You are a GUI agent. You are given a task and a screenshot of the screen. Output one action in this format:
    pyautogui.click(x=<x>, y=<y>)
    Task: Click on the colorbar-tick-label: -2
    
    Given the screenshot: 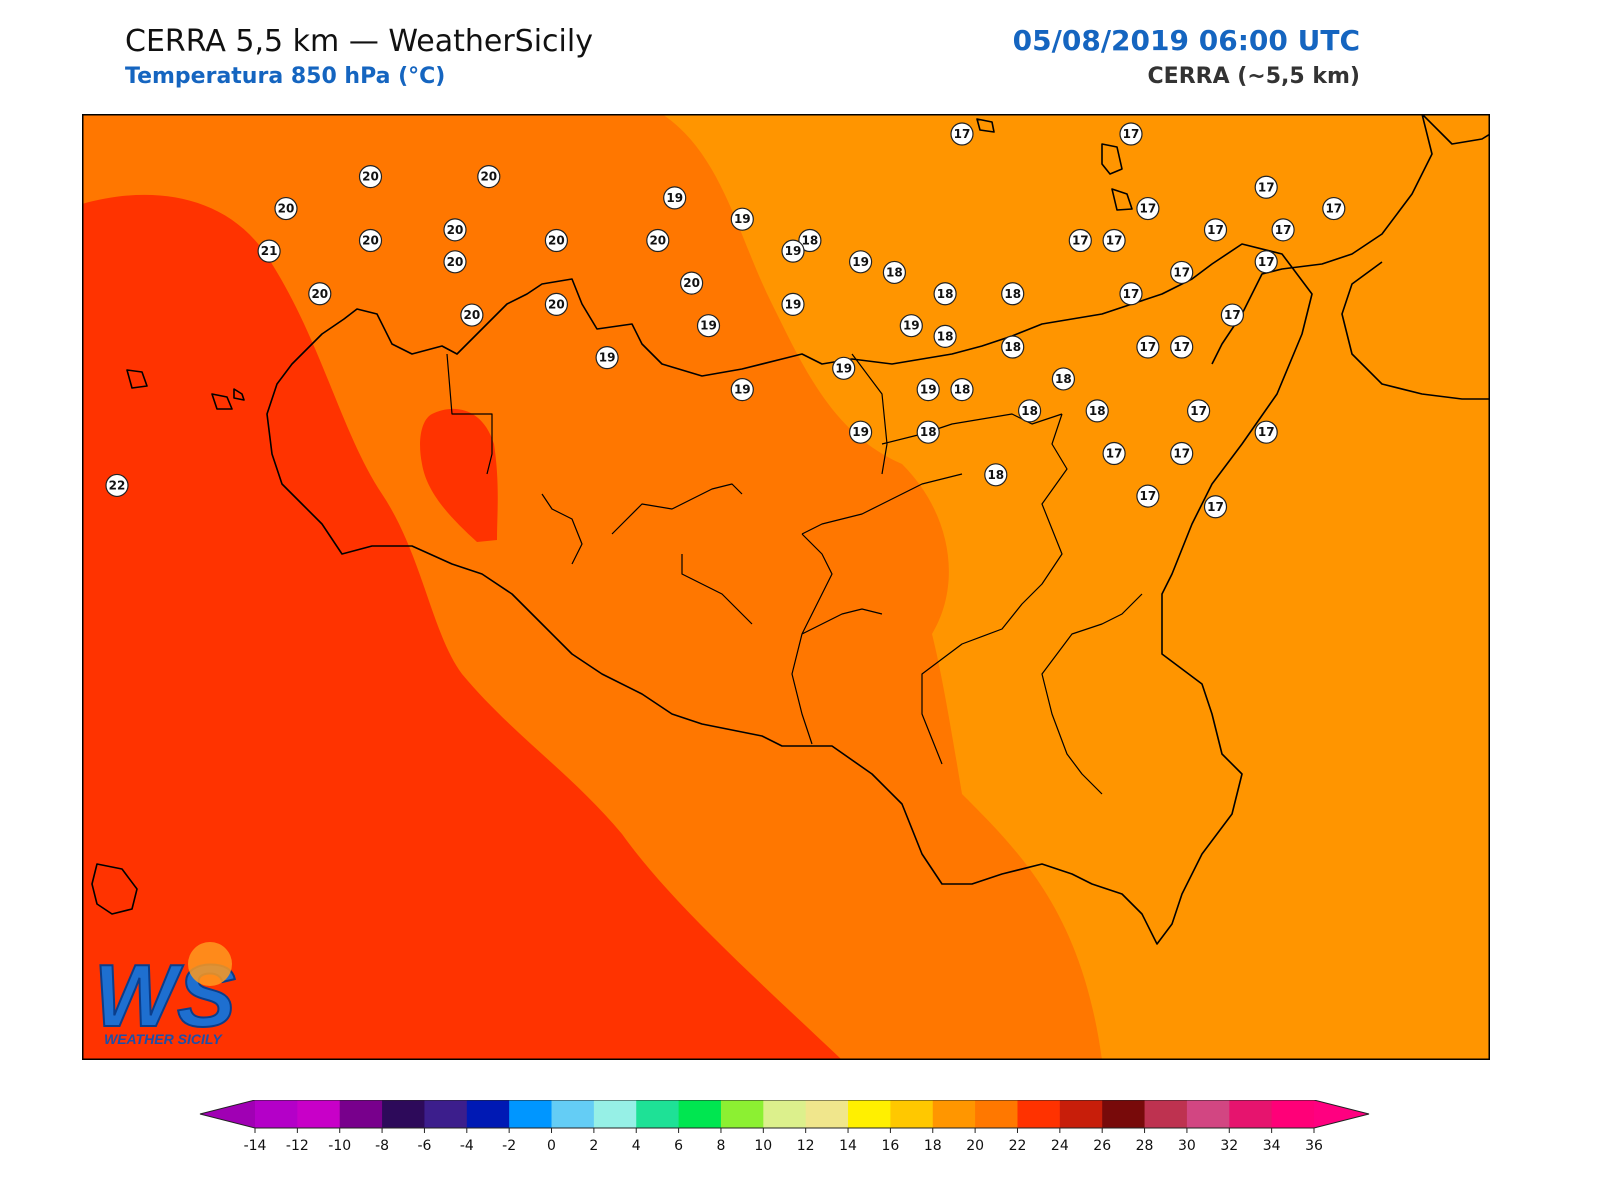 What is the action you would take?
    pyautogui.click(x=509, y=1146)
    